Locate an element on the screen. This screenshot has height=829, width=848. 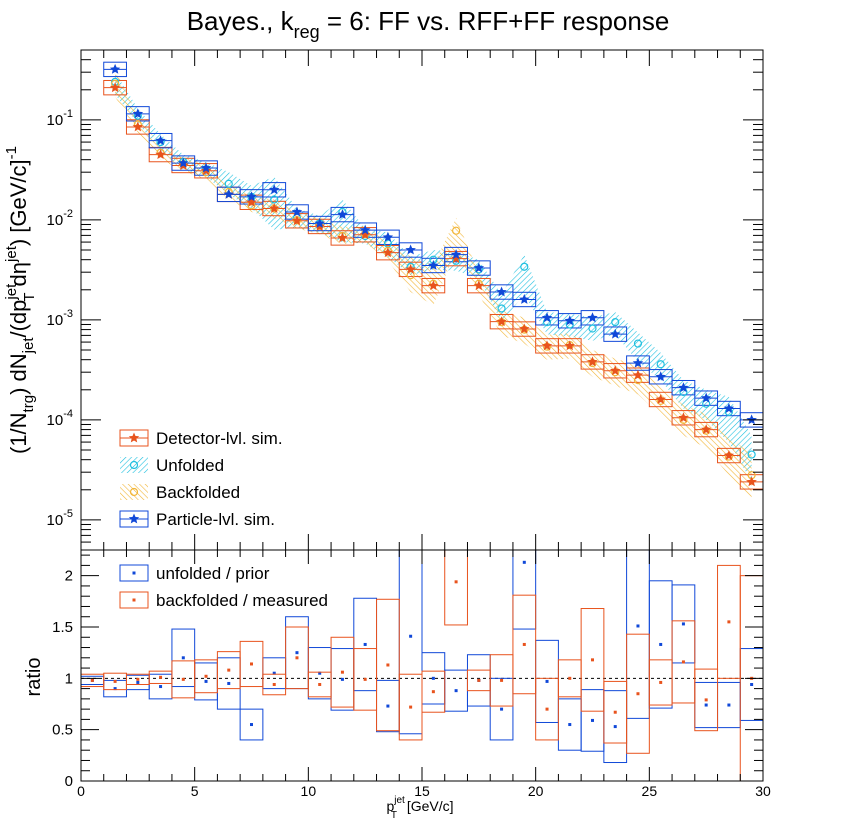
ratio-x-axis-label: pjet T [GeV/c] is located at coordinates (419, 808).